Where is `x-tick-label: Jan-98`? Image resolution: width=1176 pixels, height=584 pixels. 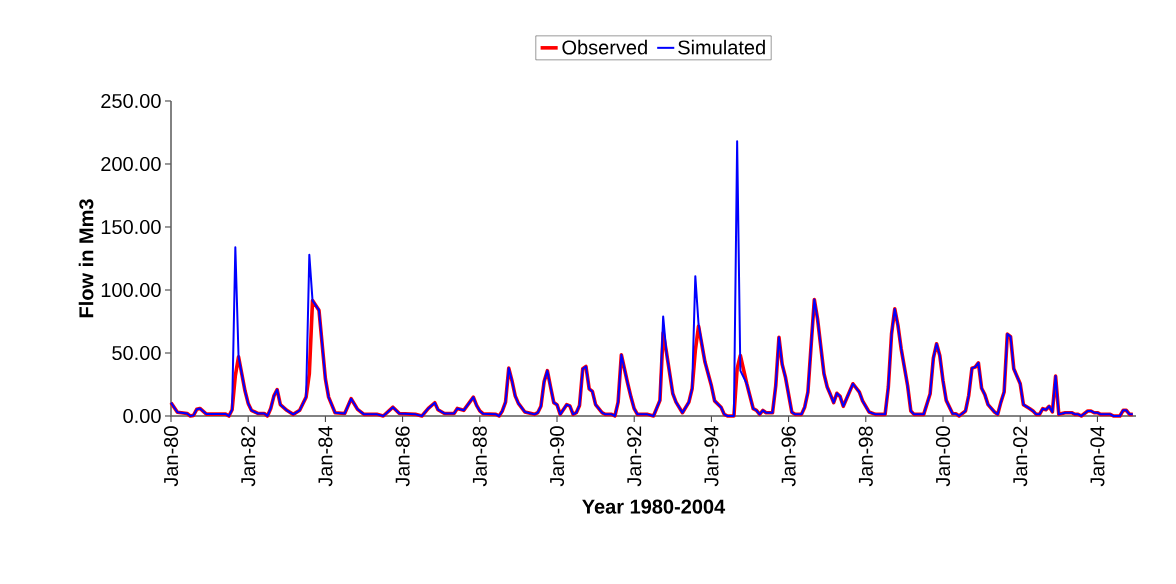
x-tick-label: Jan-98 is located at coordinates (865, 456).